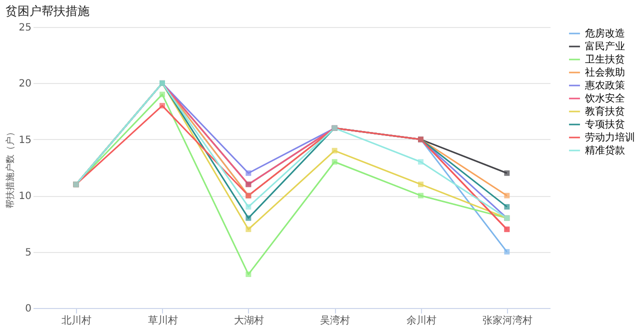 This screenshot has height=330, width=640. What do you see at coordinates (605, 60) in the screenshot?
I see `legend-label: 卫生扶贫` at bounding box center [605, 60].